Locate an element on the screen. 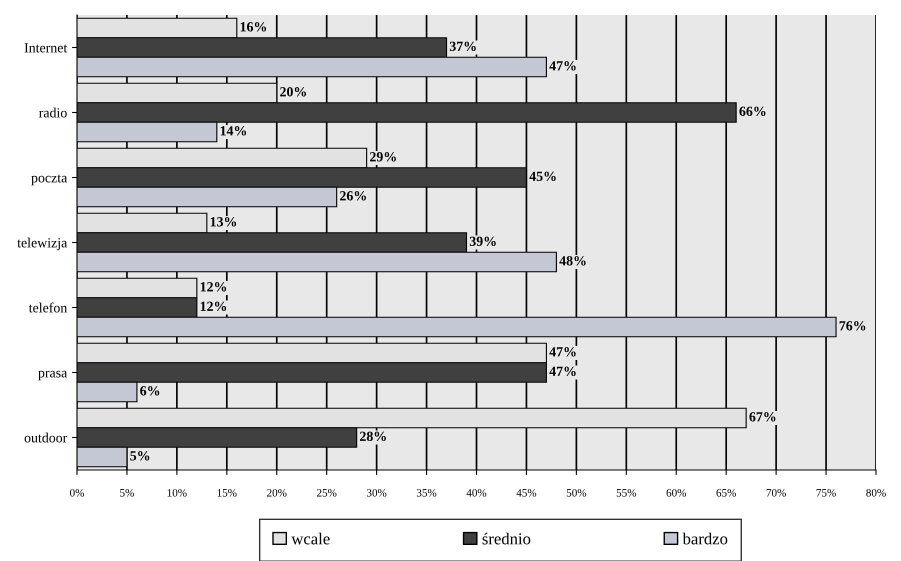 Image resolution: width=901 pixels, height=561 pixels. y-tick-label: telefon is located at coordinates (48, 307).